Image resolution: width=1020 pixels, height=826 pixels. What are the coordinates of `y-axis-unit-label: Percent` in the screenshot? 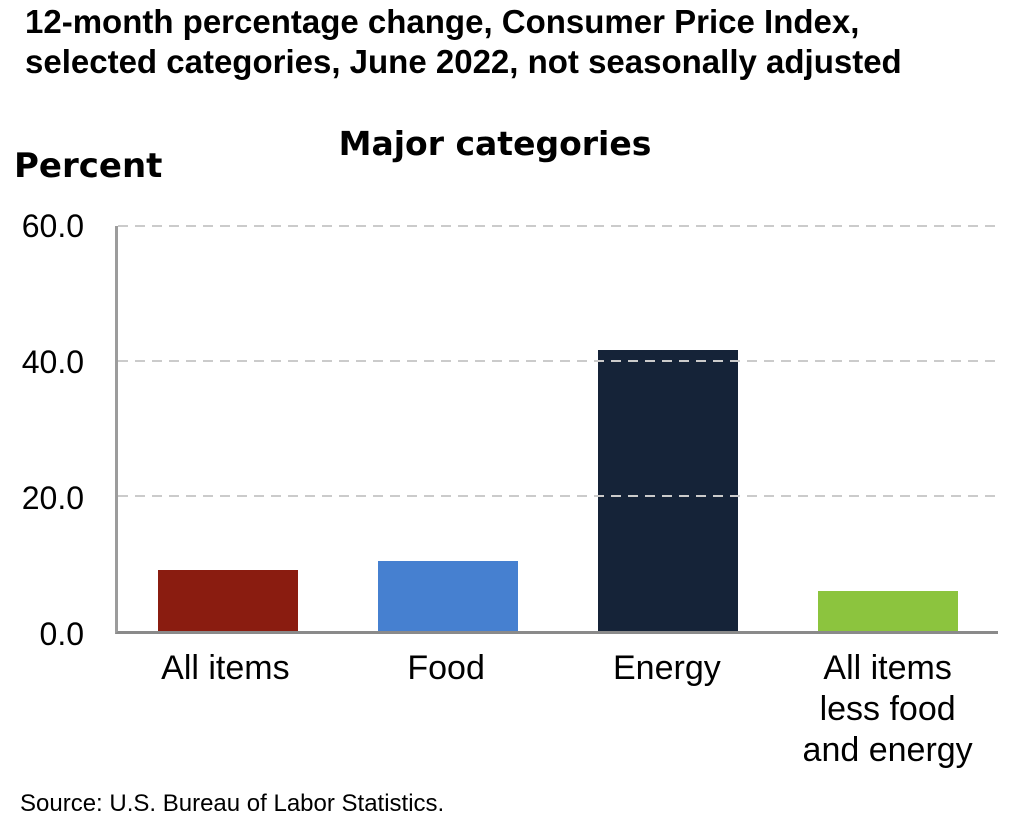 It's located at (88, 166).